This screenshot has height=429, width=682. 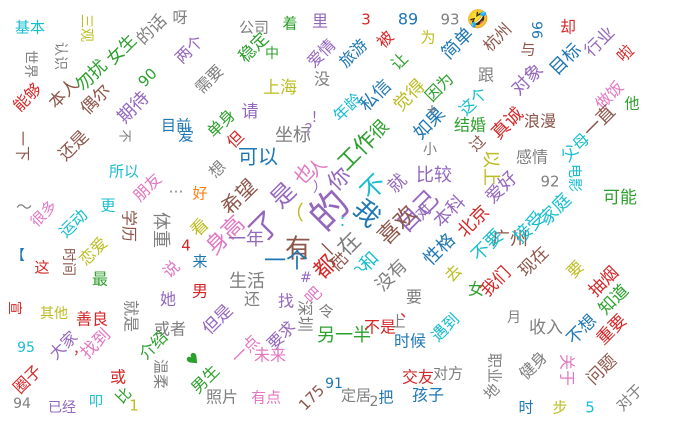 I want to click on word-162: 对方, so click(x=448, y=374).